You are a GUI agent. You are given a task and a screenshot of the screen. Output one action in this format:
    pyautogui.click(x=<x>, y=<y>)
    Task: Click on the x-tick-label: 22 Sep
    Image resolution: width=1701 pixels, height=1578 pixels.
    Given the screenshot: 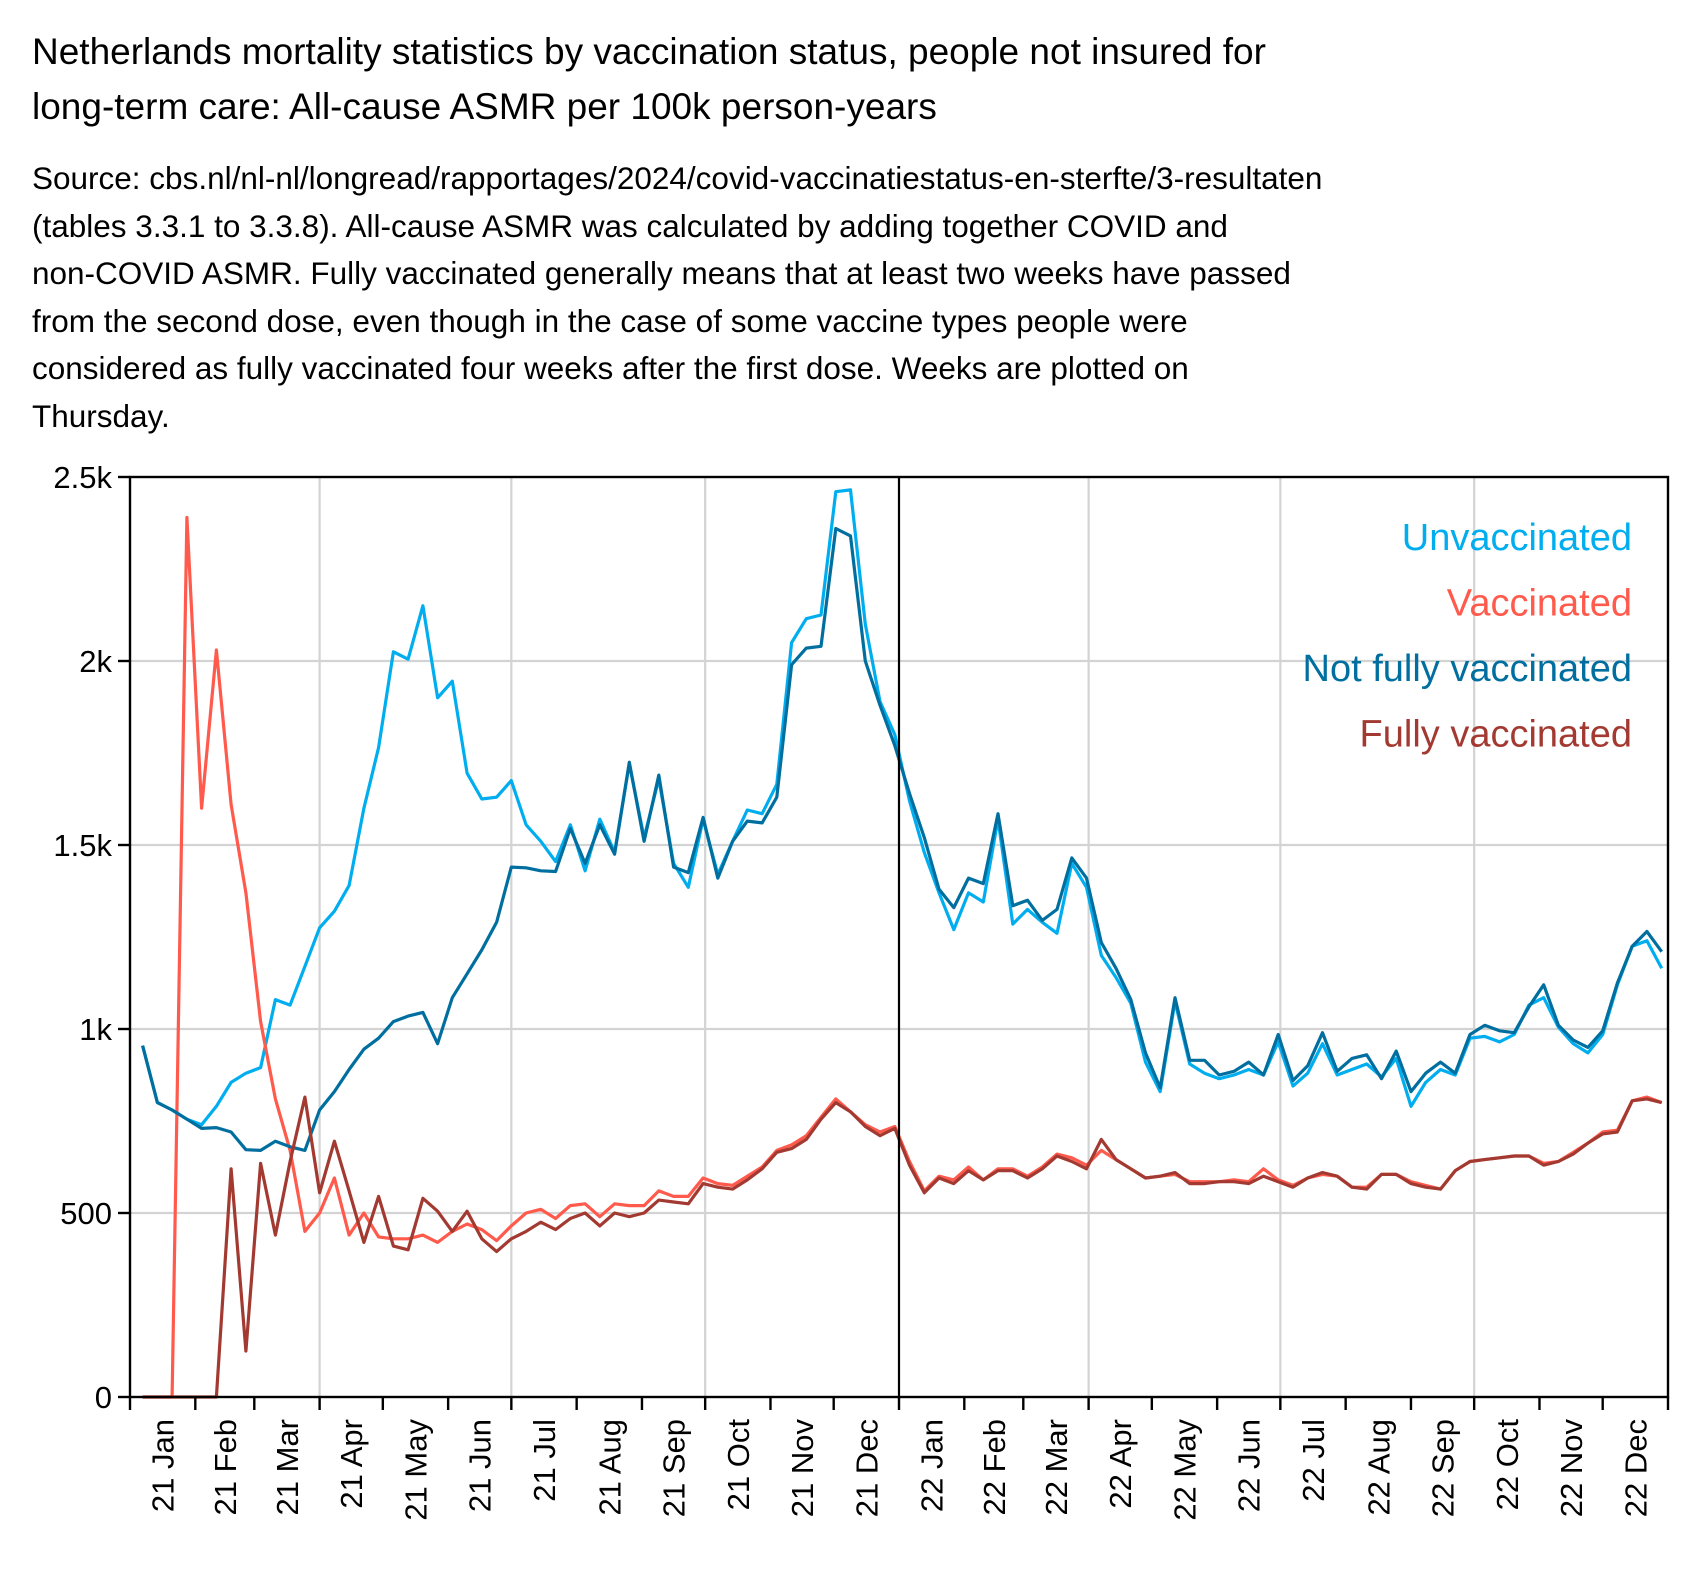 What is the action you would take?
    pyautogui.click(x=1443, y=1468)
    